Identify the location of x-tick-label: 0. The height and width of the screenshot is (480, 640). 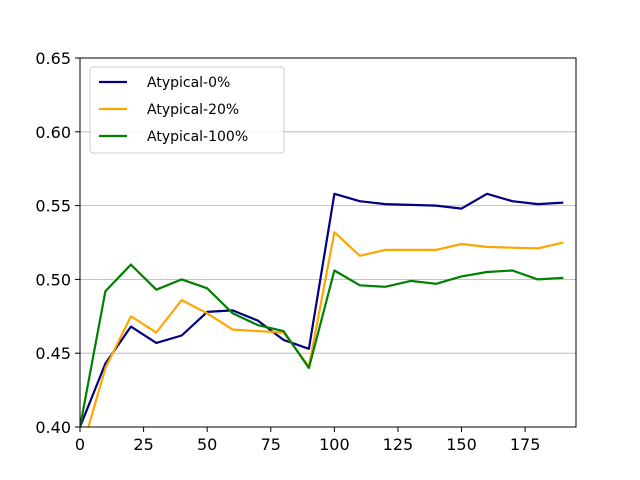
(80, 444).